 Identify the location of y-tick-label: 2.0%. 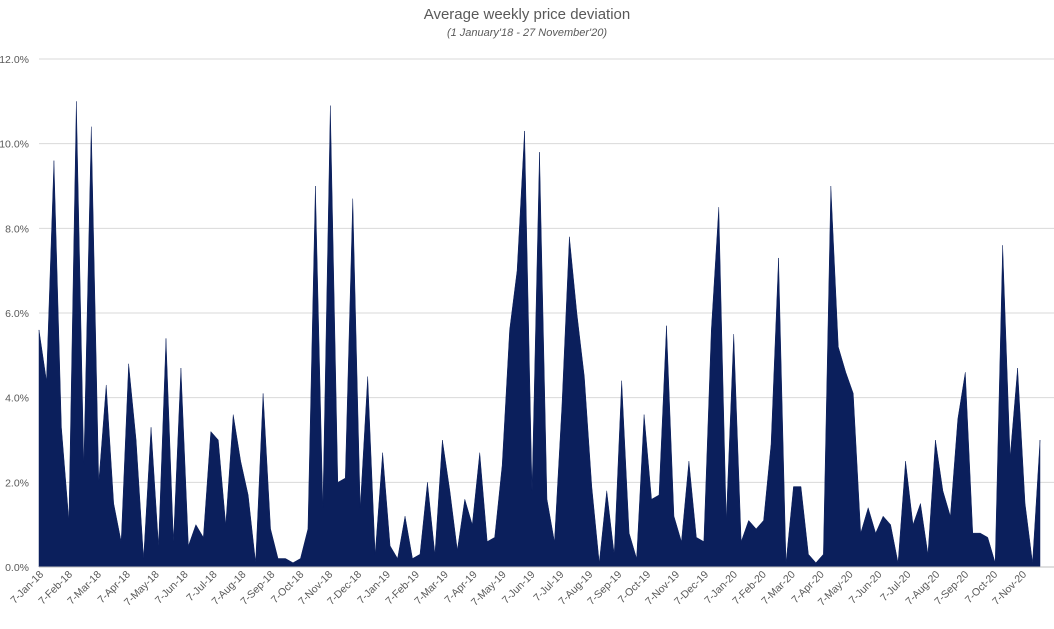
(17, 483).